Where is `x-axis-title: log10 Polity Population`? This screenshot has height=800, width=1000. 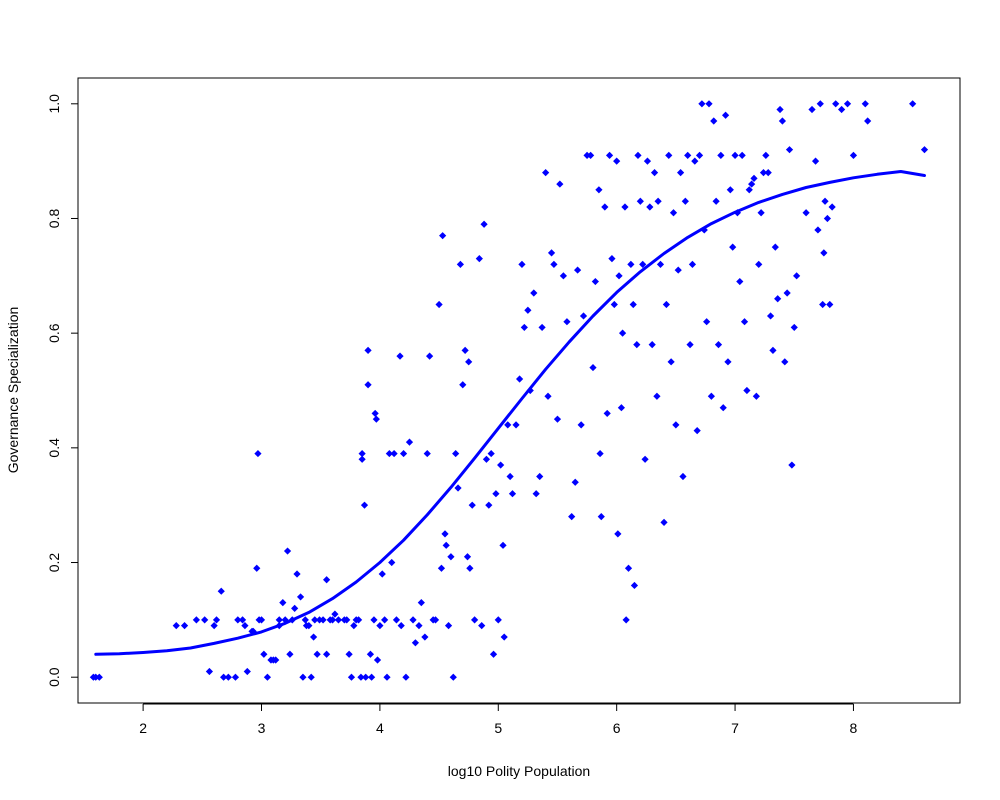 x-axis-title: log10 Polity Population is located at coordinates (519, 771).